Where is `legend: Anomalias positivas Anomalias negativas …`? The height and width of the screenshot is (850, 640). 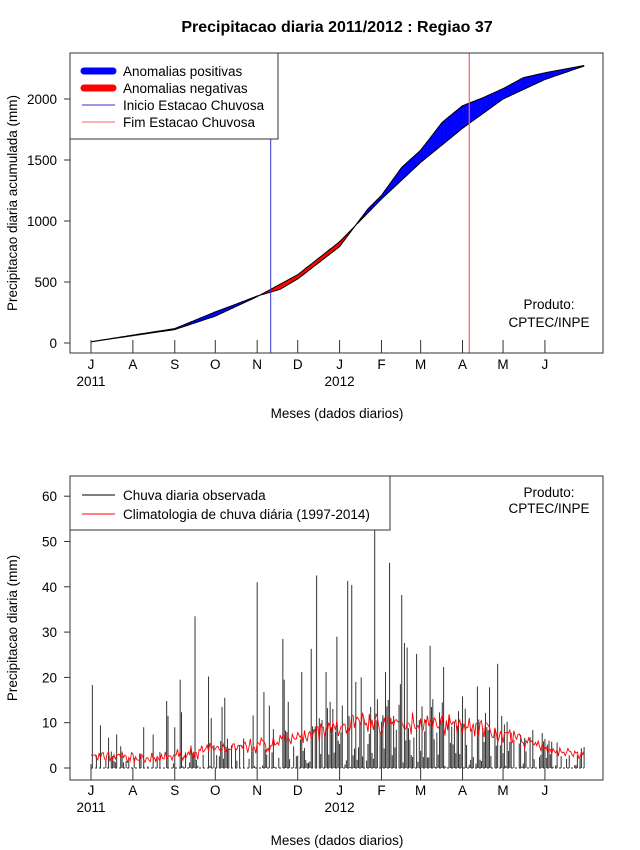
legend: Anomalias positivas Anomalias negativas … is located at coordinates (174, 96).